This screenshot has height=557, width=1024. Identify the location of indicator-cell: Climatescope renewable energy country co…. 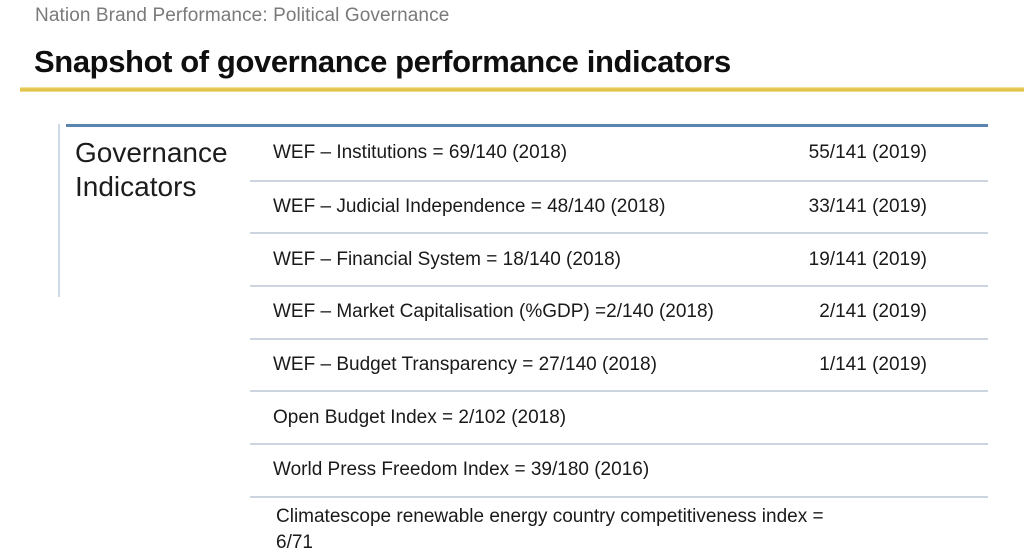
(550, 529).